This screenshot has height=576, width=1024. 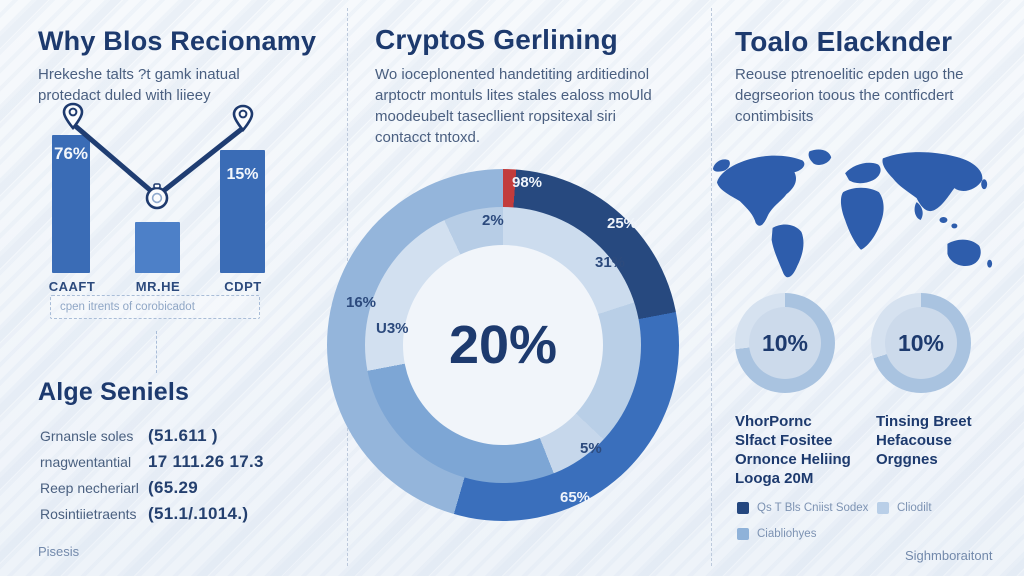 What do you see at coordinates (198, 513) in the screenshot?
I see `stat-row-value: (51.1/.1014.)` at bounding box center [198, 513].